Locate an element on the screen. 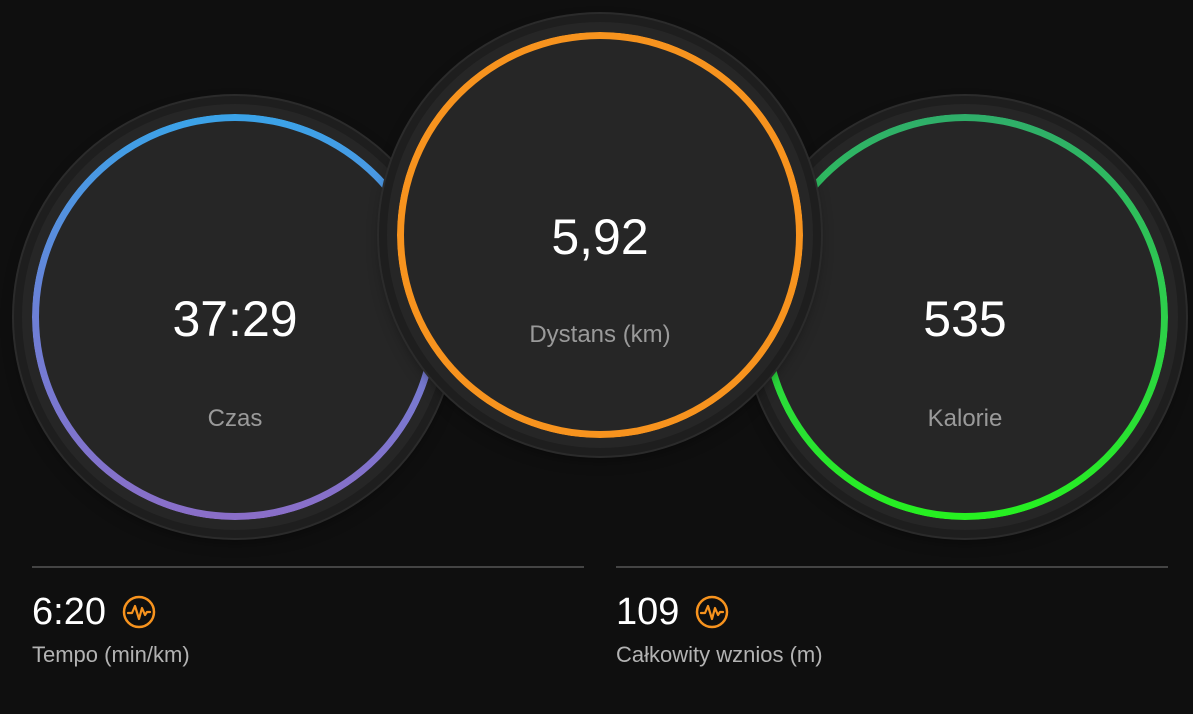 Image resolution: width=1193 pixels, height=714 pixels. ascent-stat: 109 Całkowity wznios (m) is located at coordinates (719, 629).